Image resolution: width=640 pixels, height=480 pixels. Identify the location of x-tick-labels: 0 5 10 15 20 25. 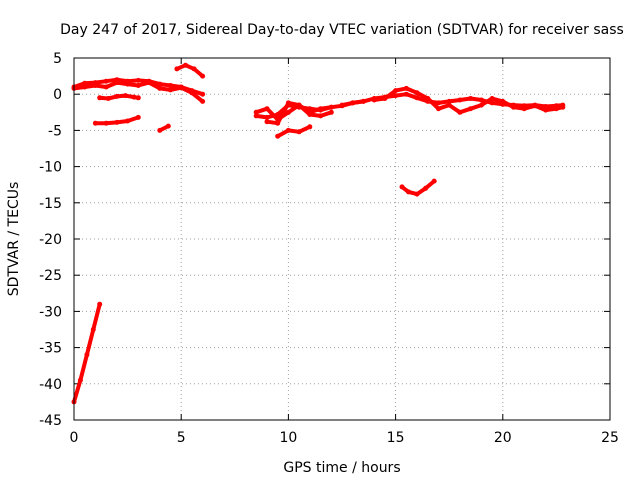
(344, 438).